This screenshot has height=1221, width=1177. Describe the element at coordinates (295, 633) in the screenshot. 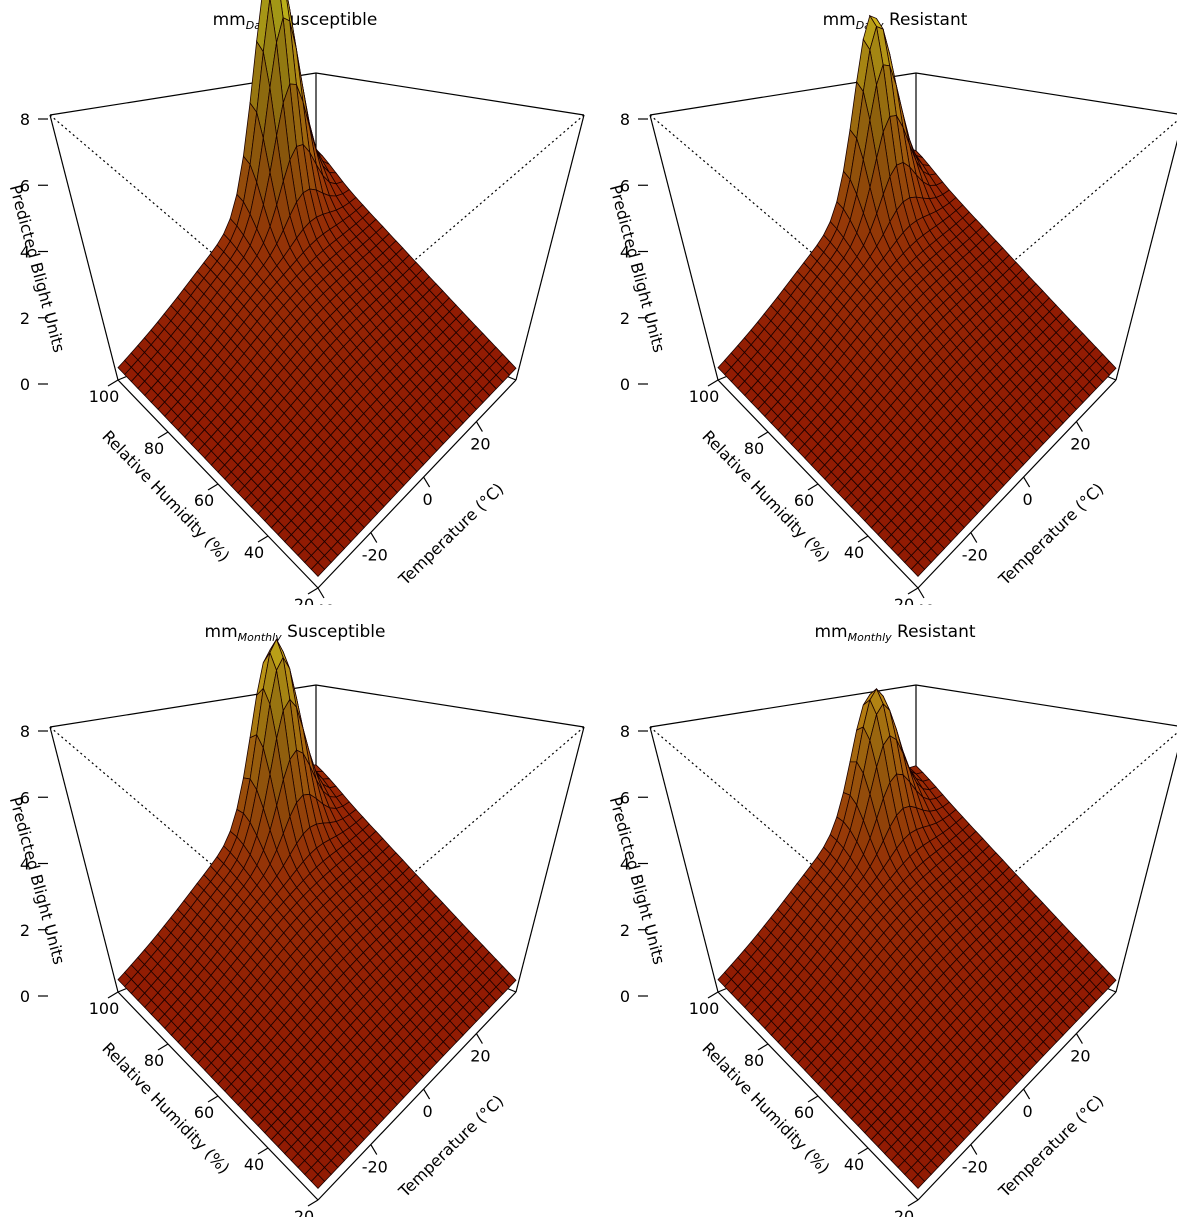

I see `chart-title: mmMonthly Susceptible` at that location.